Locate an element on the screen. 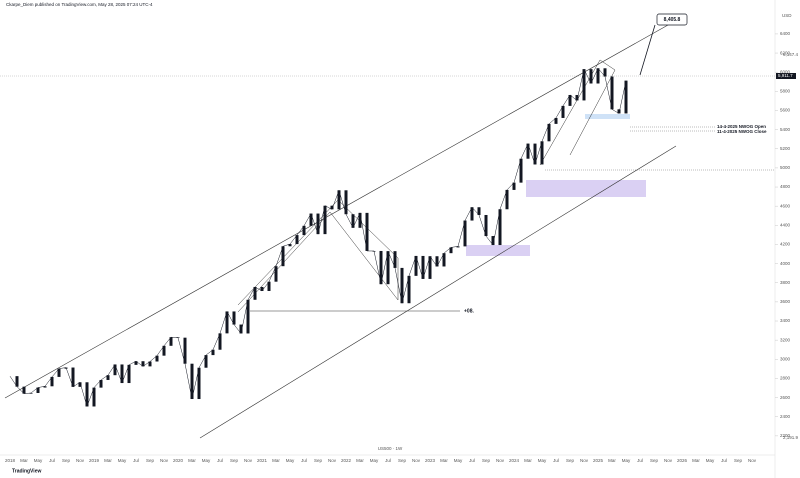 This screenshot has width=800, height=478. y-tick-label: 4800 is located at coordinates (785, 186).